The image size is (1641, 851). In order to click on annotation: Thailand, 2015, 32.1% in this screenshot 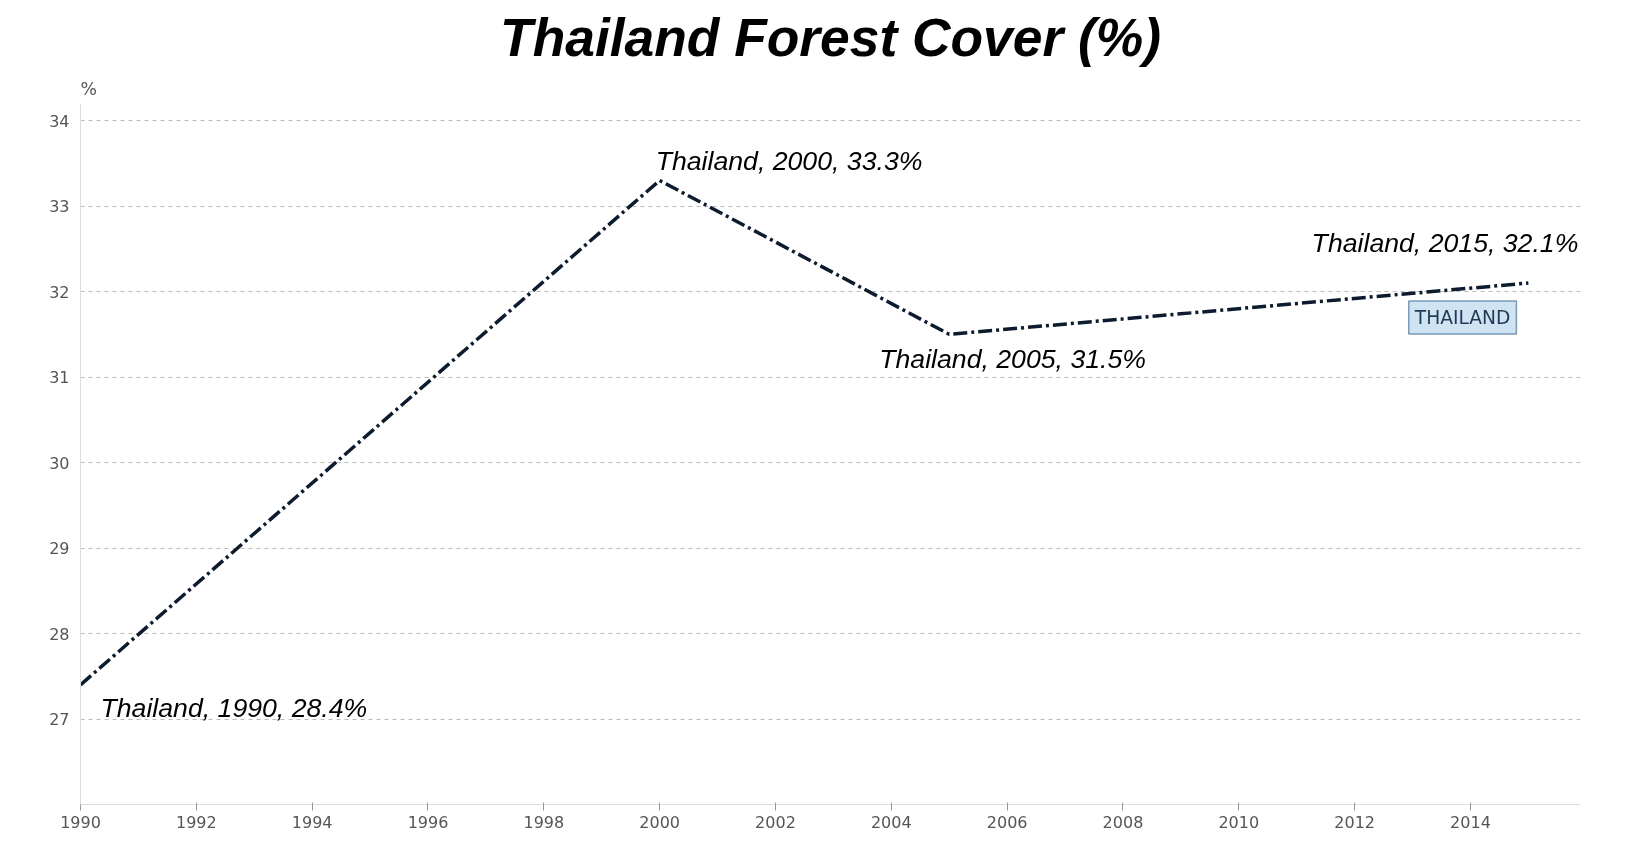, I will do `click(1445, 243)`.